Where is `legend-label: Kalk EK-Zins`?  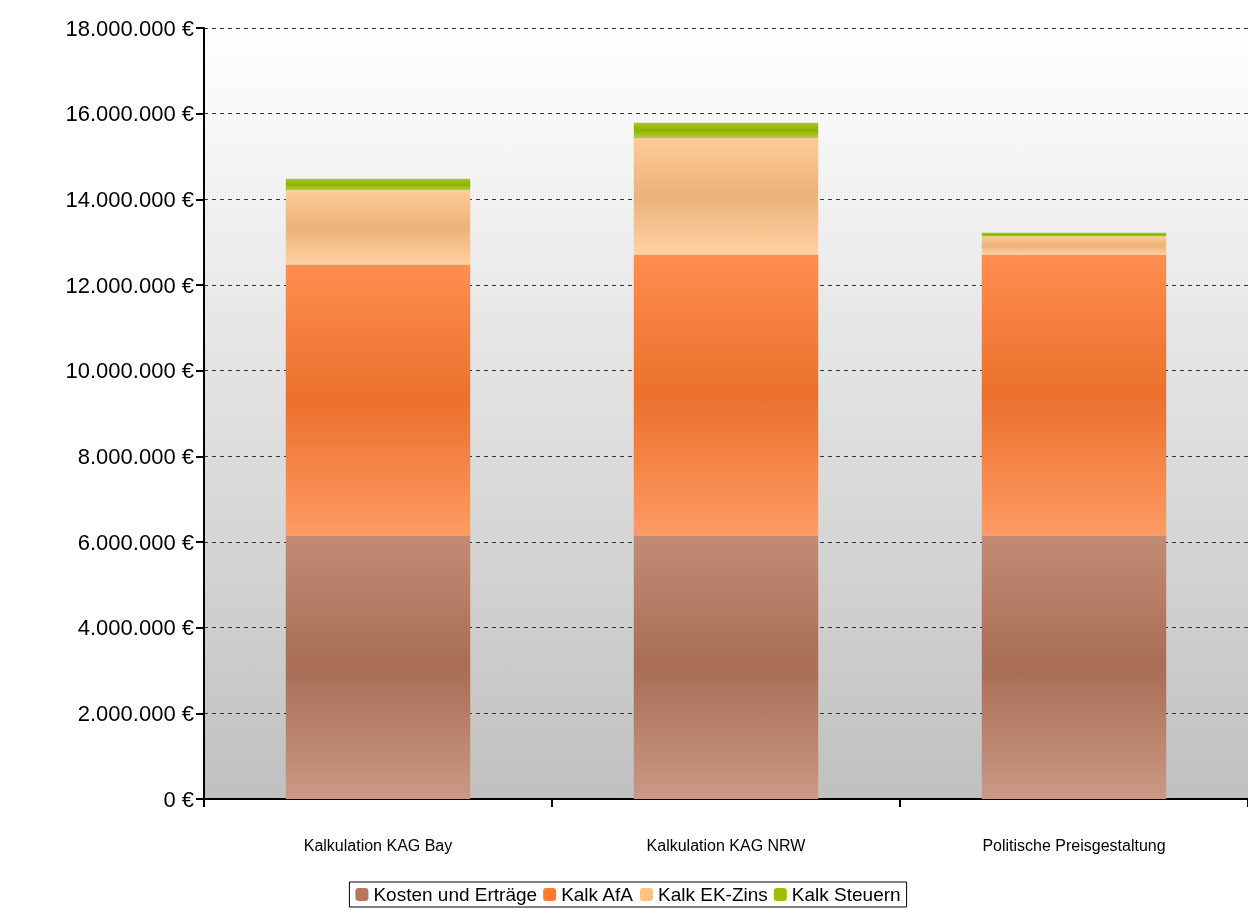 legend-label: Kalk EK-Zins is located at coordinates (712, 894).